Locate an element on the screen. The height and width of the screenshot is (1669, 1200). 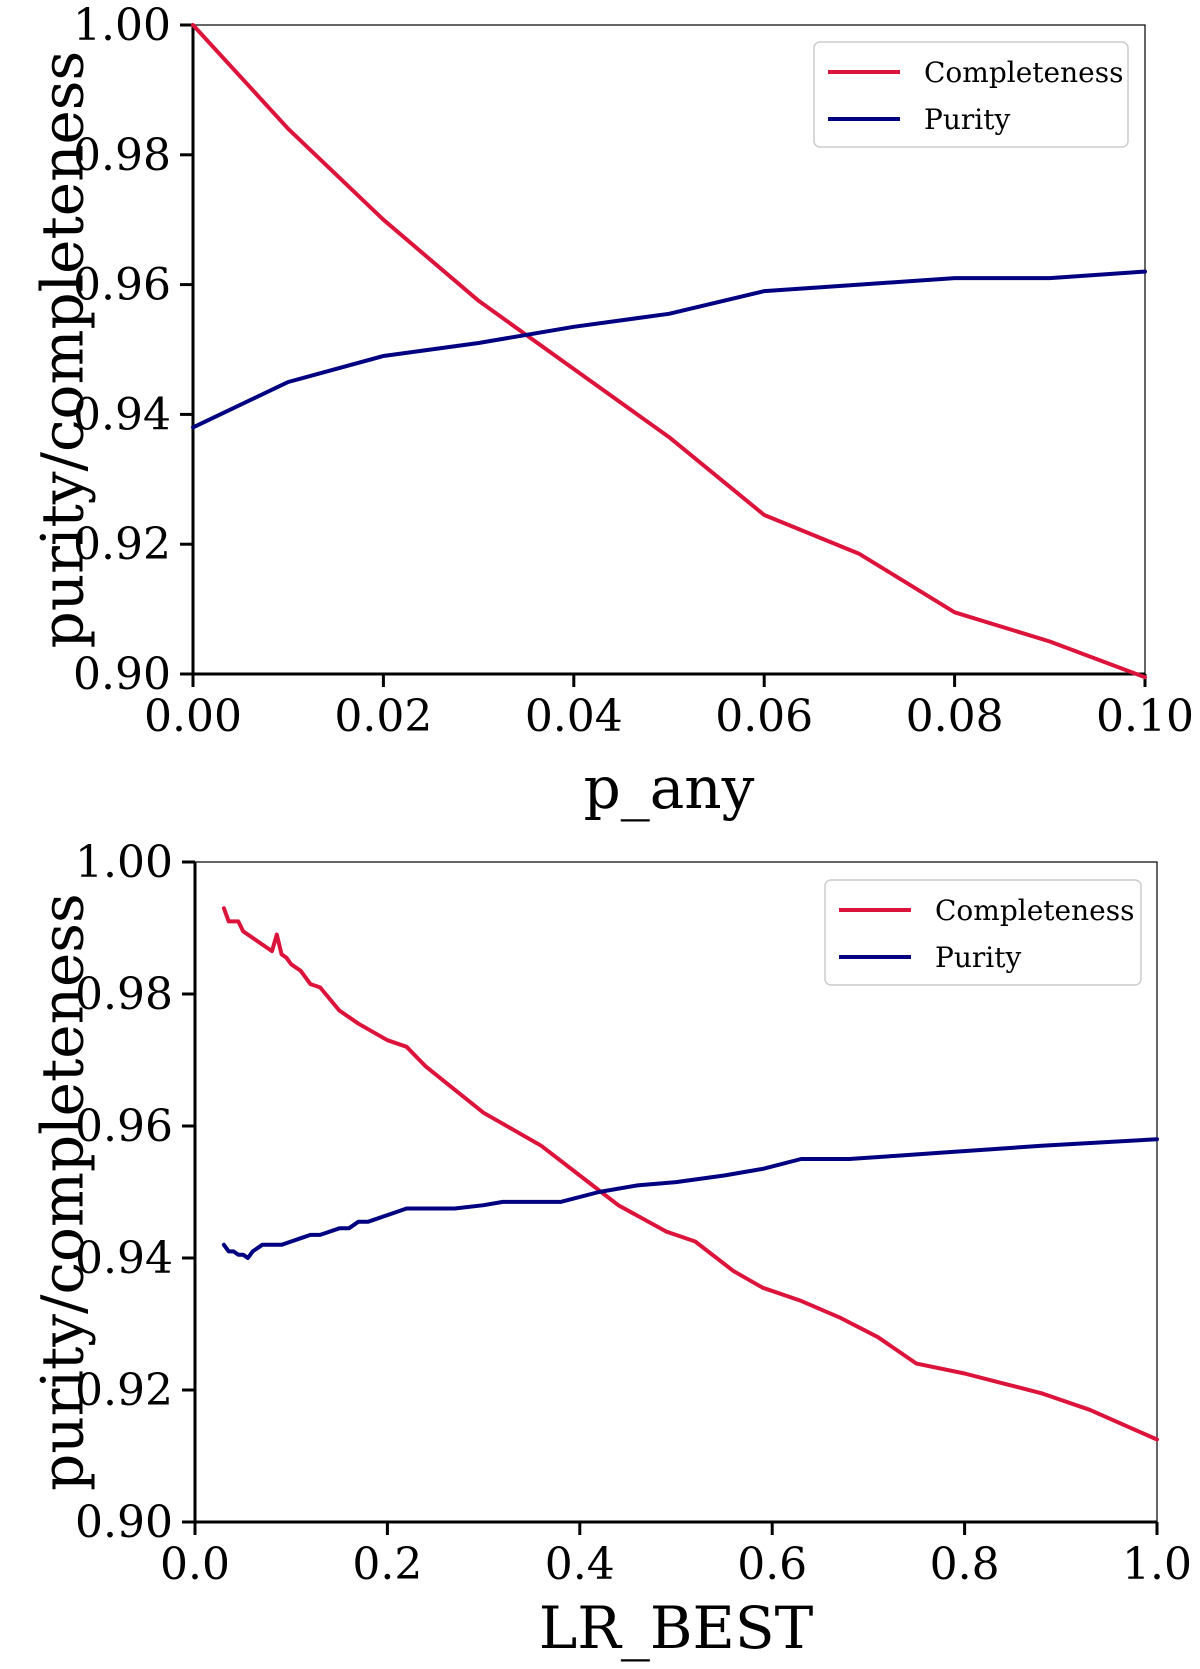
x-axis-title: p_any is located at coordinates (669, 788).